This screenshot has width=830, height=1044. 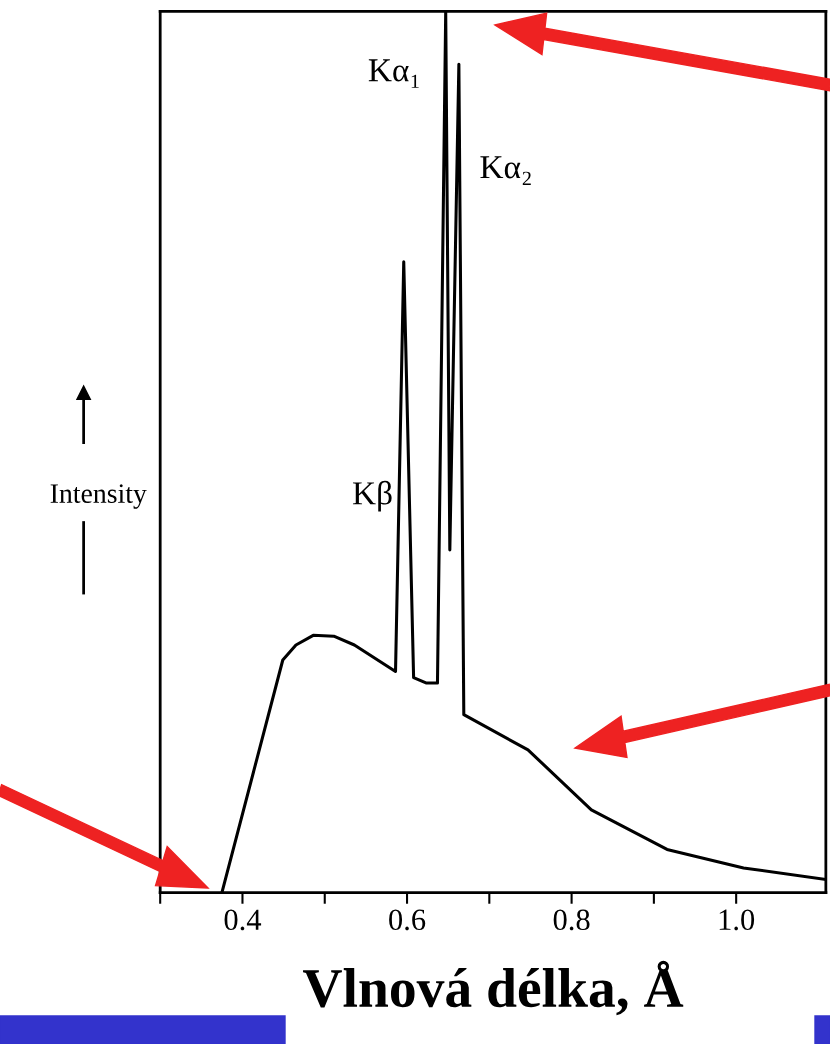 What do you see at coordinates (737, 920) in the screenshot?
I see `x-tick-label: 1.0` at bounding box center [737, 920].